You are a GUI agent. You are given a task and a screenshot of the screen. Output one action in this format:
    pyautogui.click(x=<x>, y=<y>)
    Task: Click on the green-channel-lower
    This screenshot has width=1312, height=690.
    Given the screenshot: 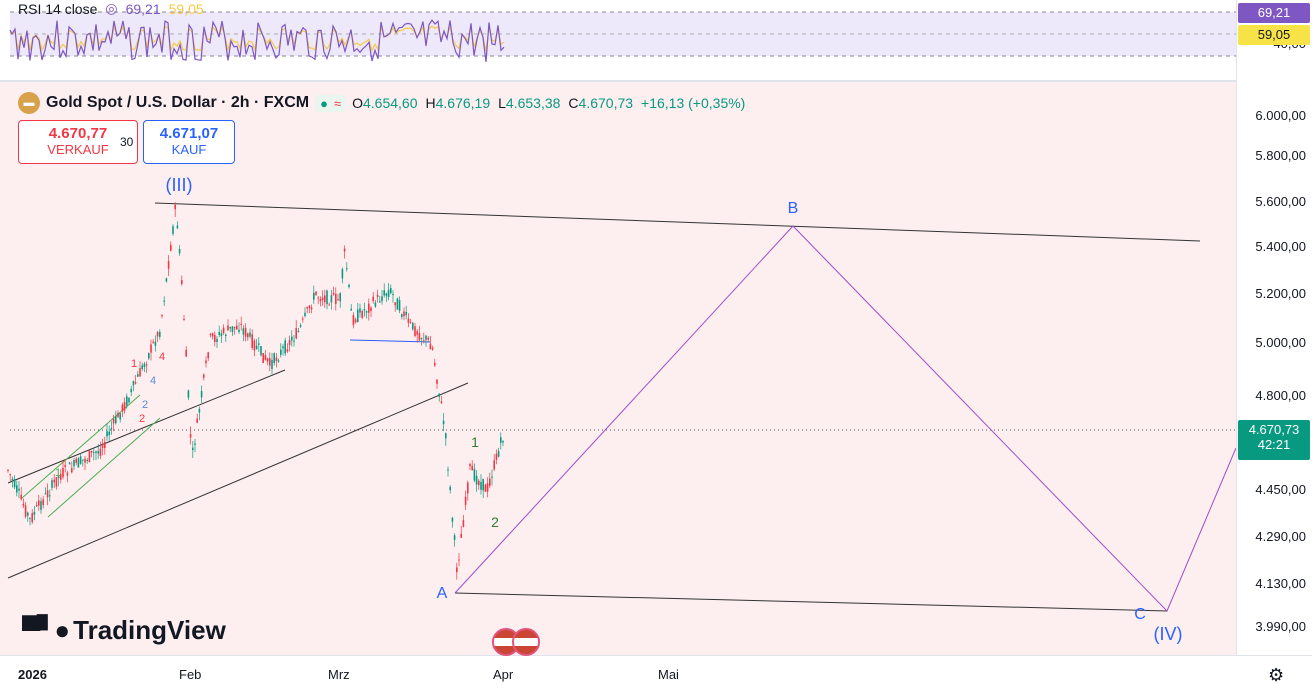 What is the action you would take?
    pyautogui.click(x=104, y=467)
    